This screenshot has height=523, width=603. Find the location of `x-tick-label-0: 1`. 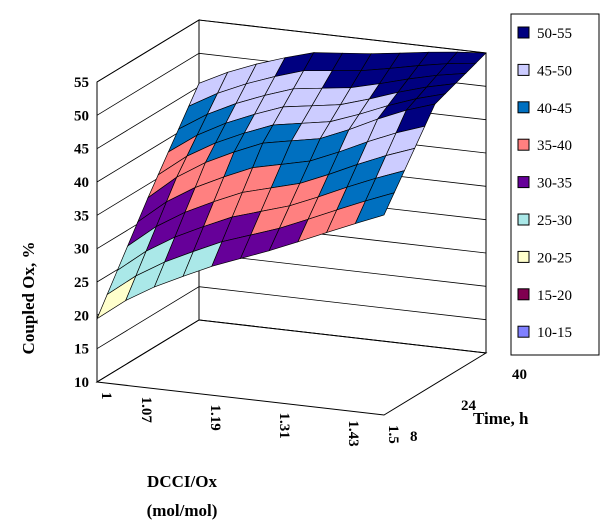

x-tick-label-0: 1 is located at coordinates (106, 396).